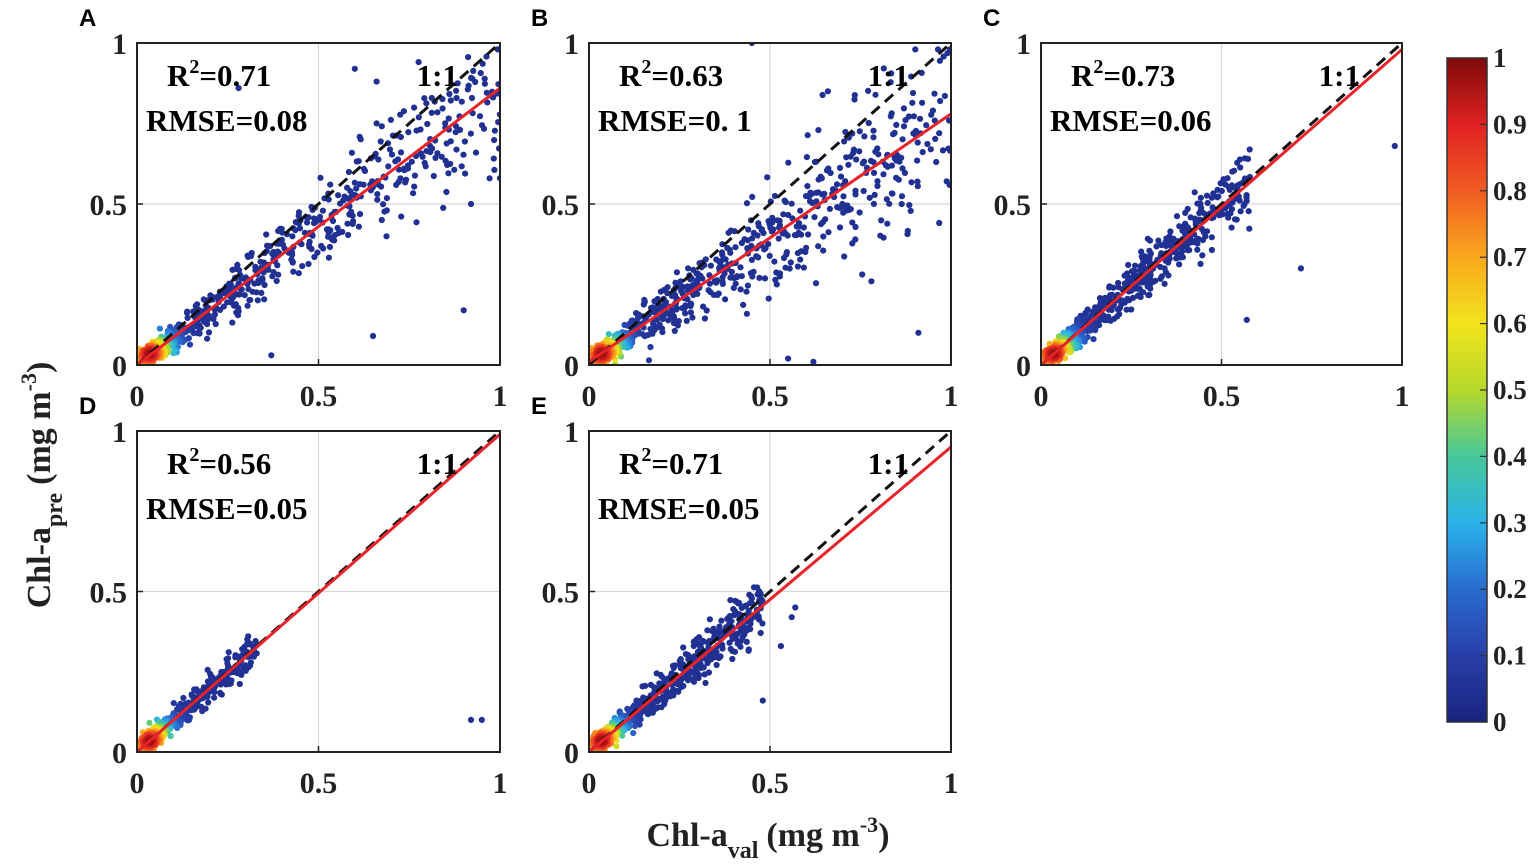 This screenshot has height=866, width=1536. What do you see at coordinates (671, 462) in the screenshot?
I see `r-squared-label: R2=0.71` at bounding box center [671, 462].